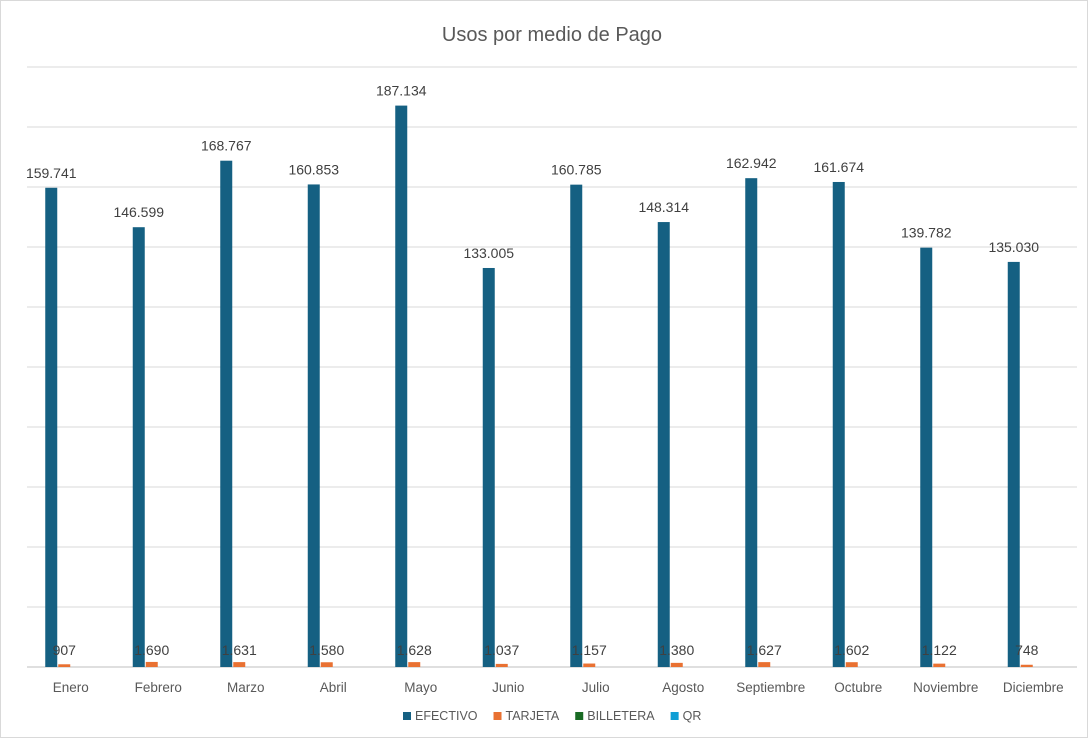 The width and height of the screenshot is (1088, 742). Describe the element at coordinates (239, 650) in the screenshot. I see `data-label-tarjeta: 1.631` at that location.